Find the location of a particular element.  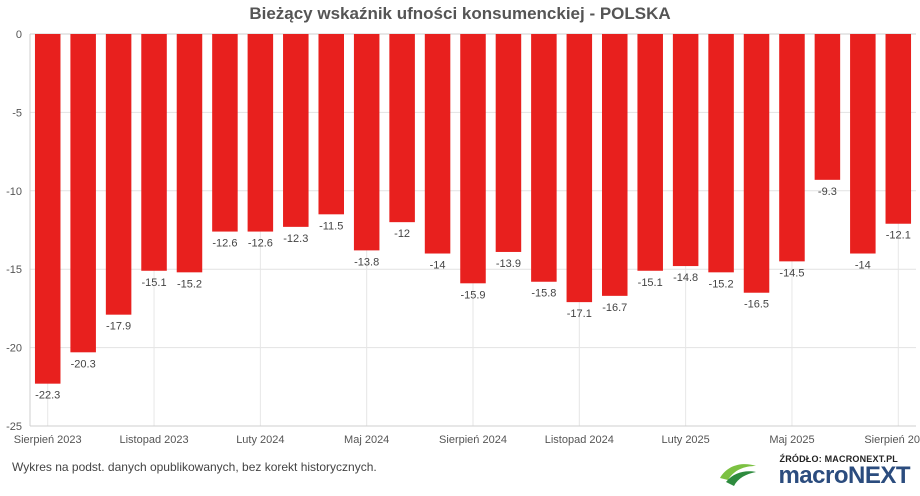

x-tick-label: Sierpień 2025 is located at coordinates (892, 440).